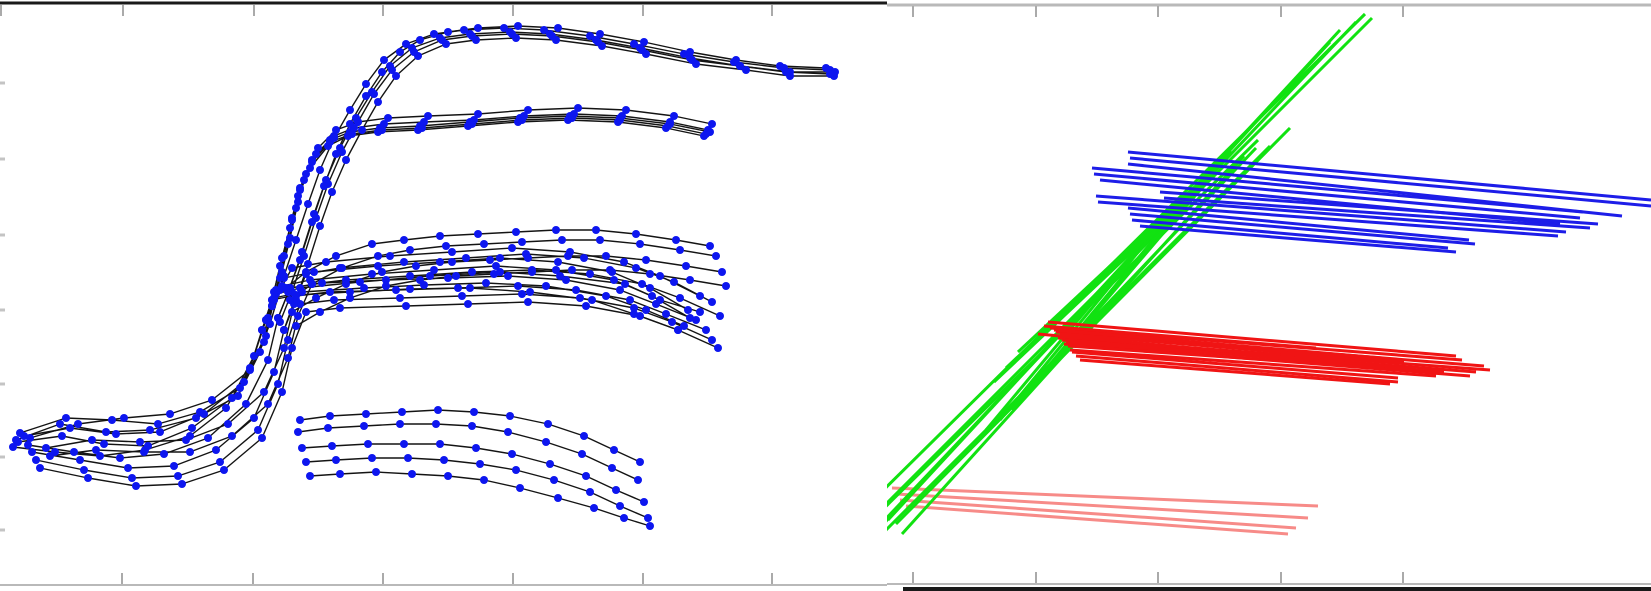  What do you see at coordinates (1337, 196) in the screenshot?
I see `segment-blue` at bounding box center [1337, 196].